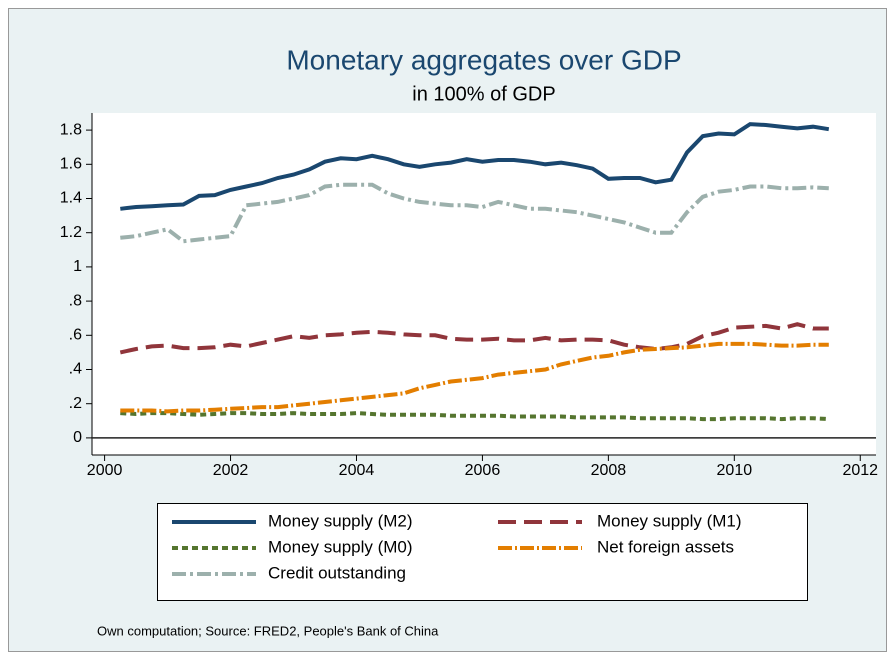 The height and width of the screenshot is (653, 888). Describe the element at coordinates (75, 369) in the screenshot. I see `y-tick-label: .4` at that location.